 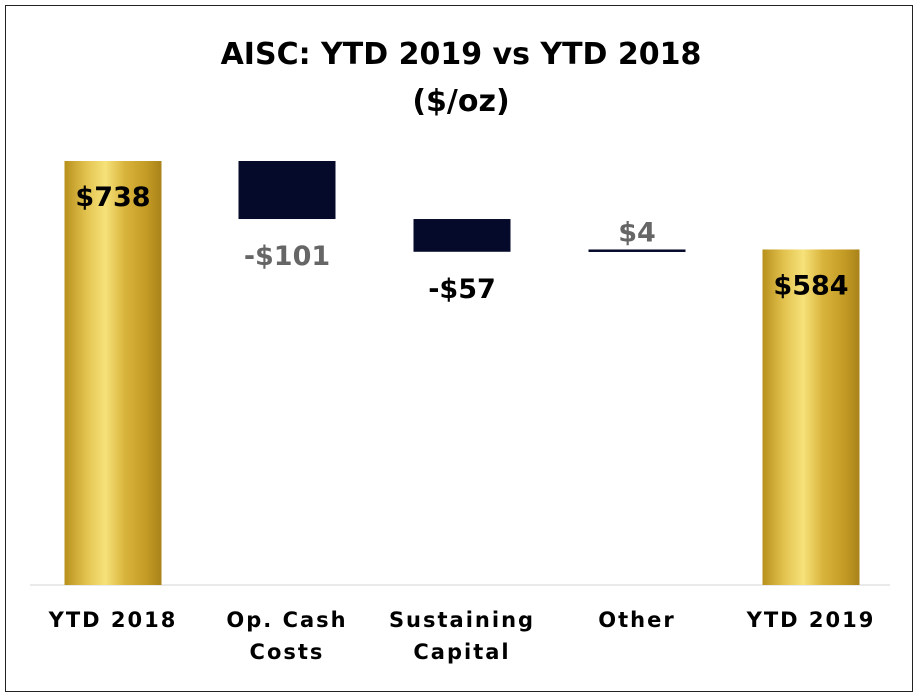 I want to click on chart-title: AISC: YTD 2019 vs YTD 2018, so click(x=461, y=54).